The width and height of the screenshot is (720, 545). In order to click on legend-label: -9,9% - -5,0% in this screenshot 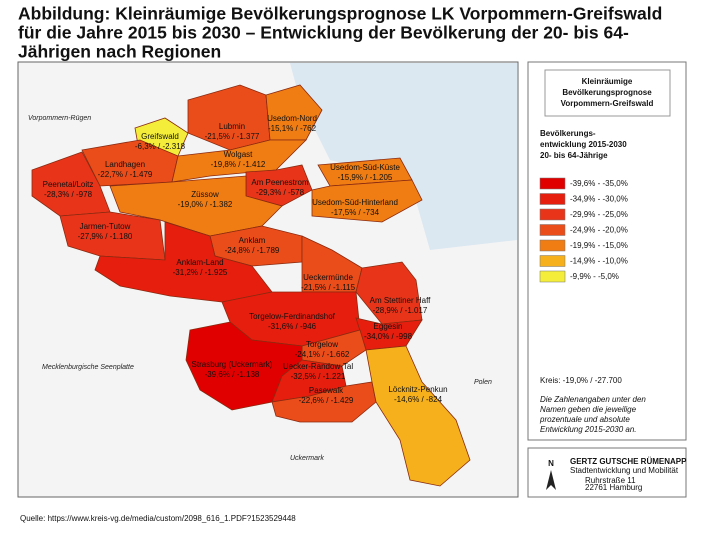, I will do `click(594, 276)`.